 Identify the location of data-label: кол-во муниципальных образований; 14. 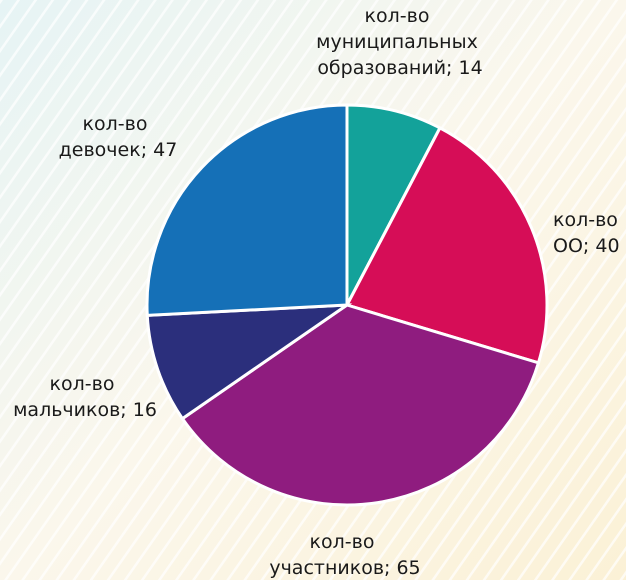
(400, 42).